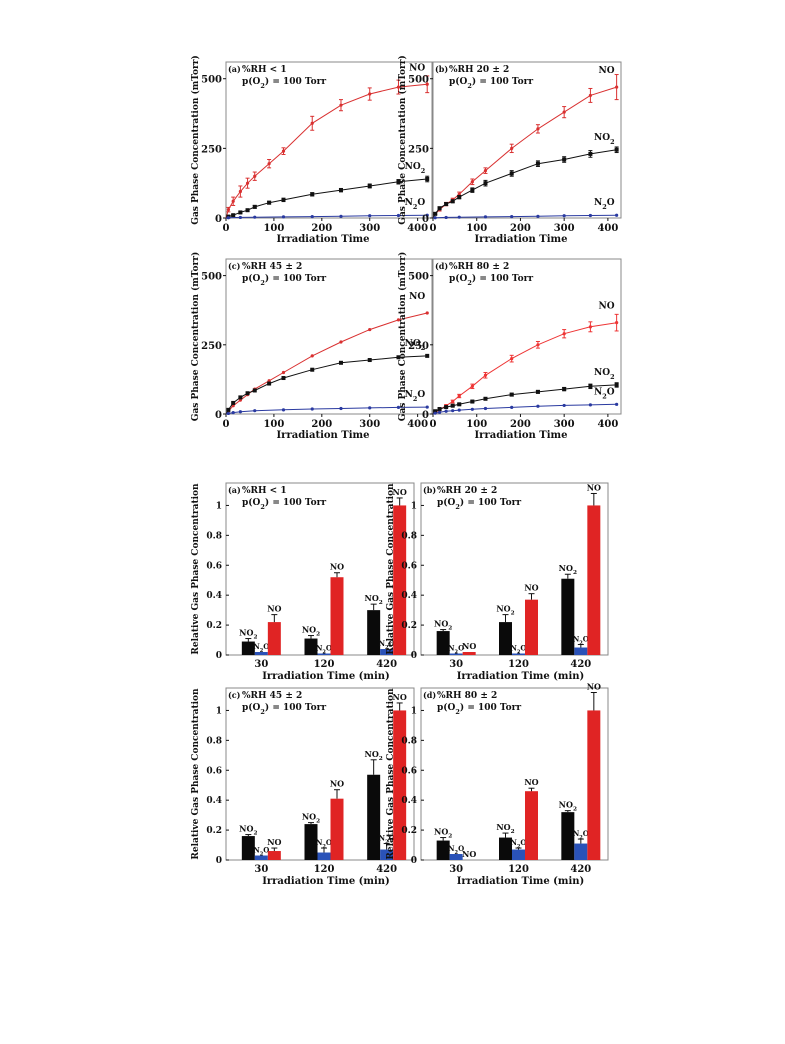 This screenshot has width=785, height=1044. Describe the element at coordinates (211, 149) in the screenshot. I see `y-tick-label: 250` at that location.